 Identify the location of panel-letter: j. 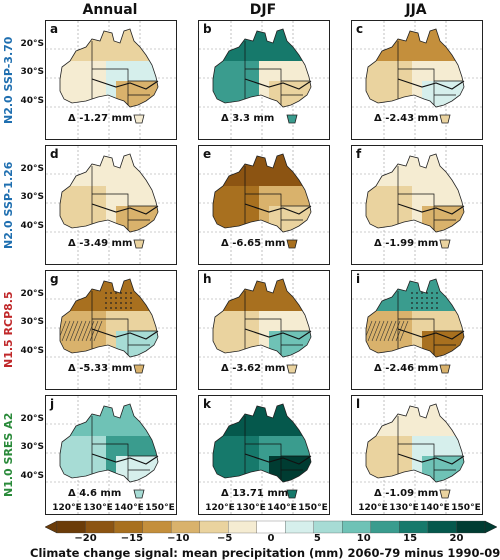
(52, 404).